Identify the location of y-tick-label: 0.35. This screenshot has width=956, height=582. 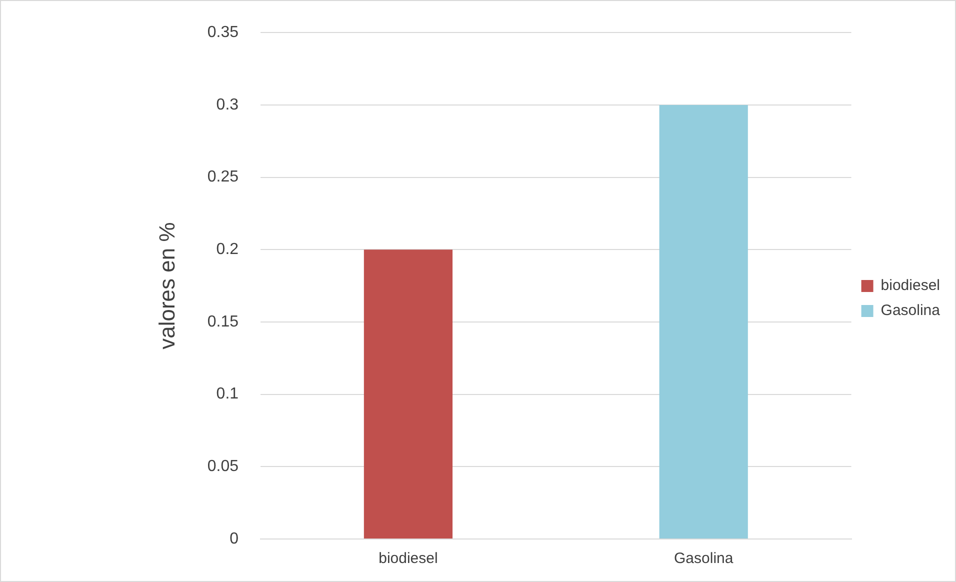
(223, 33).